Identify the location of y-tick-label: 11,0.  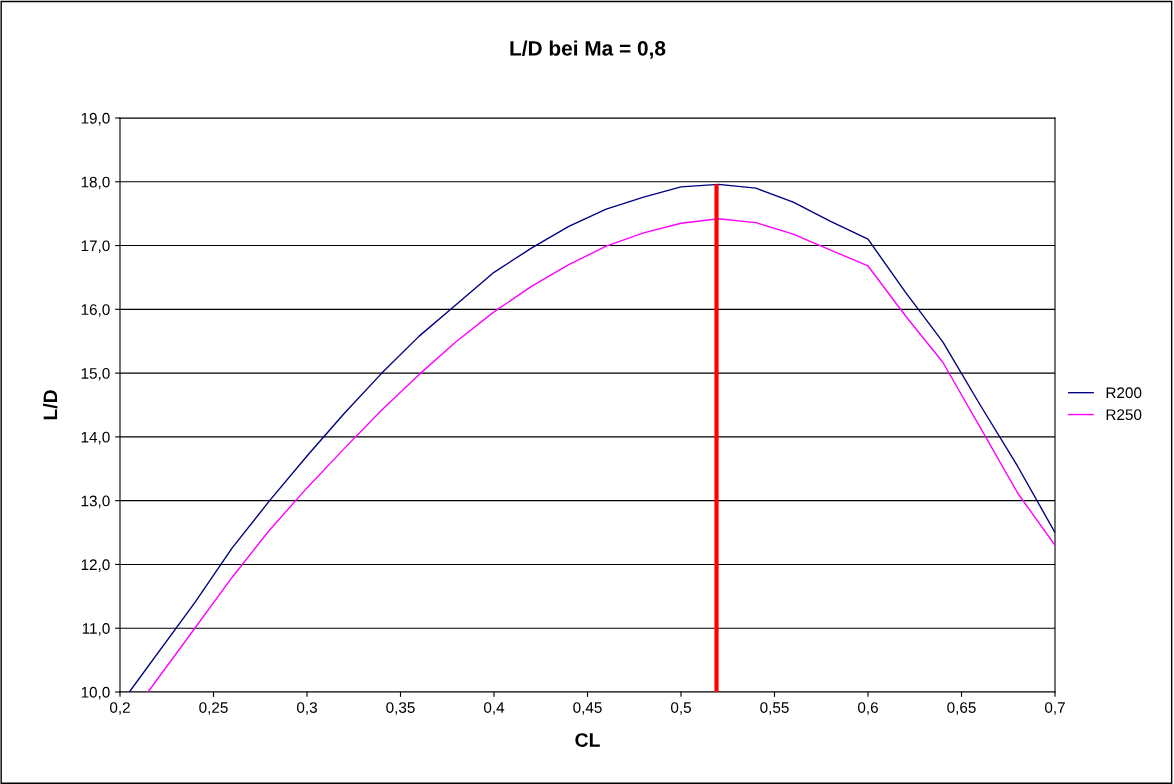
(96, 629).